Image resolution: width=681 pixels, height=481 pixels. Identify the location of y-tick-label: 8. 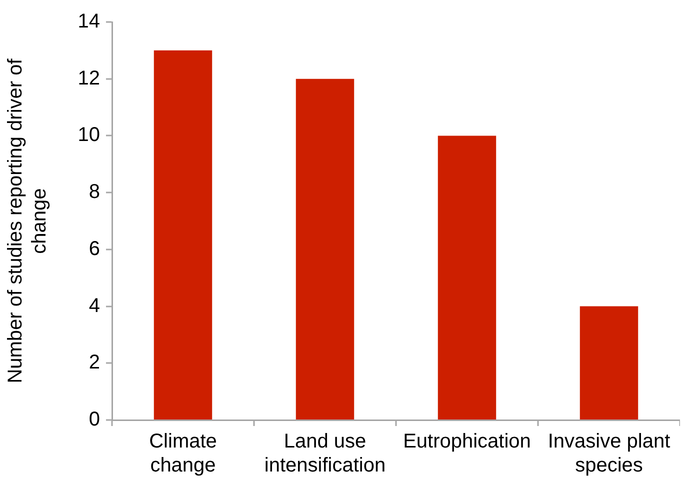
(94, 192).